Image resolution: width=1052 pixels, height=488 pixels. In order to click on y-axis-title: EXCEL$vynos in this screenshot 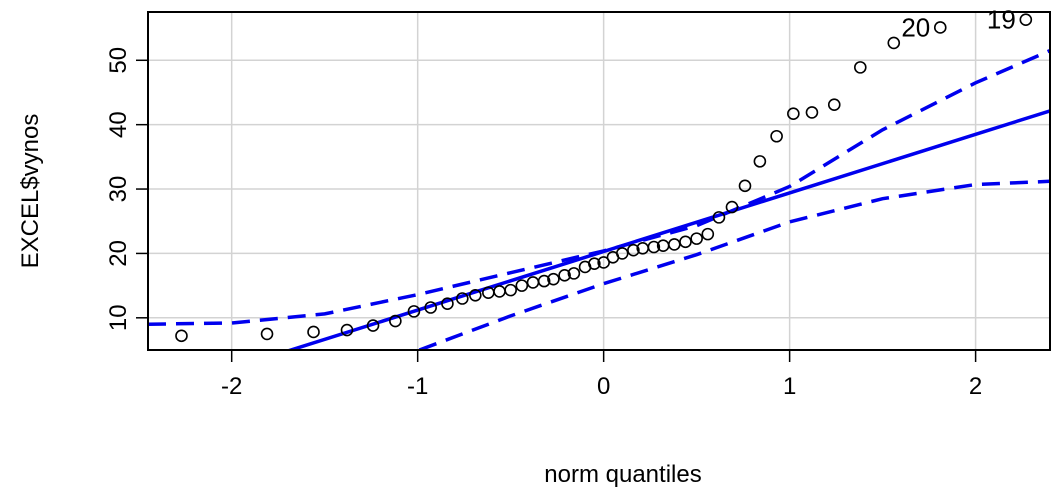, I will do `click(30, 191)`.